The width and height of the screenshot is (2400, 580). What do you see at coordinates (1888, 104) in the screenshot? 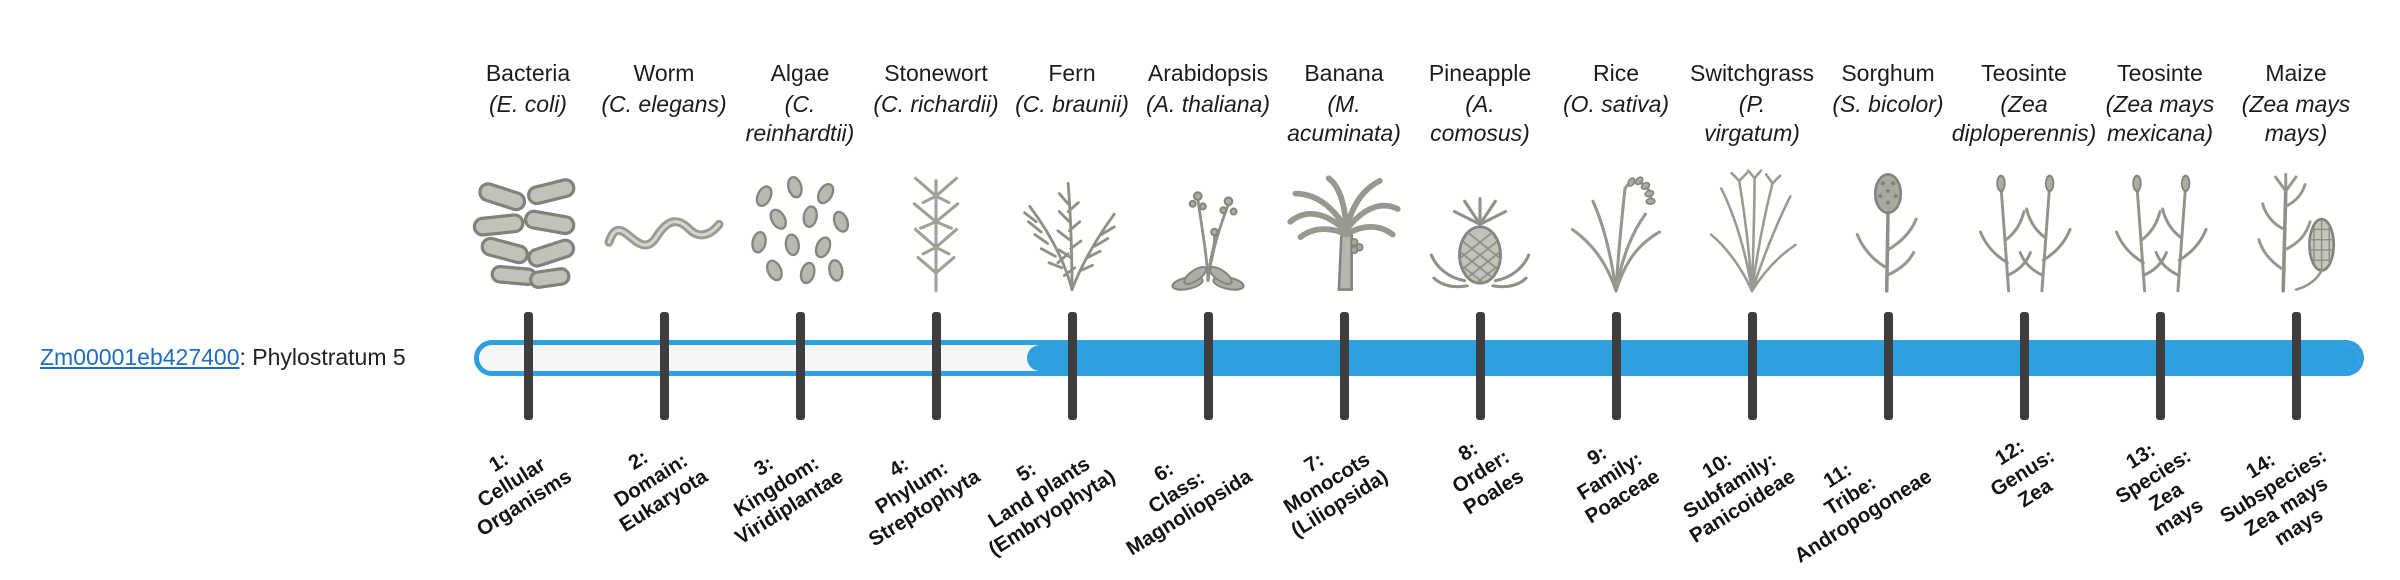
I see `species-scientific-name: (S. bicolor)` at bounding box center [1888, 104].